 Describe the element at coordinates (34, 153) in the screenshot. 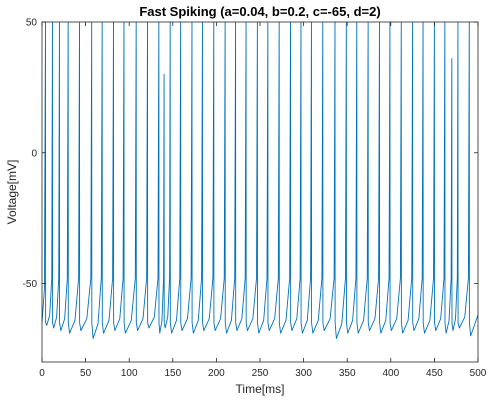

I see `y-tick-label: 0` at that location.